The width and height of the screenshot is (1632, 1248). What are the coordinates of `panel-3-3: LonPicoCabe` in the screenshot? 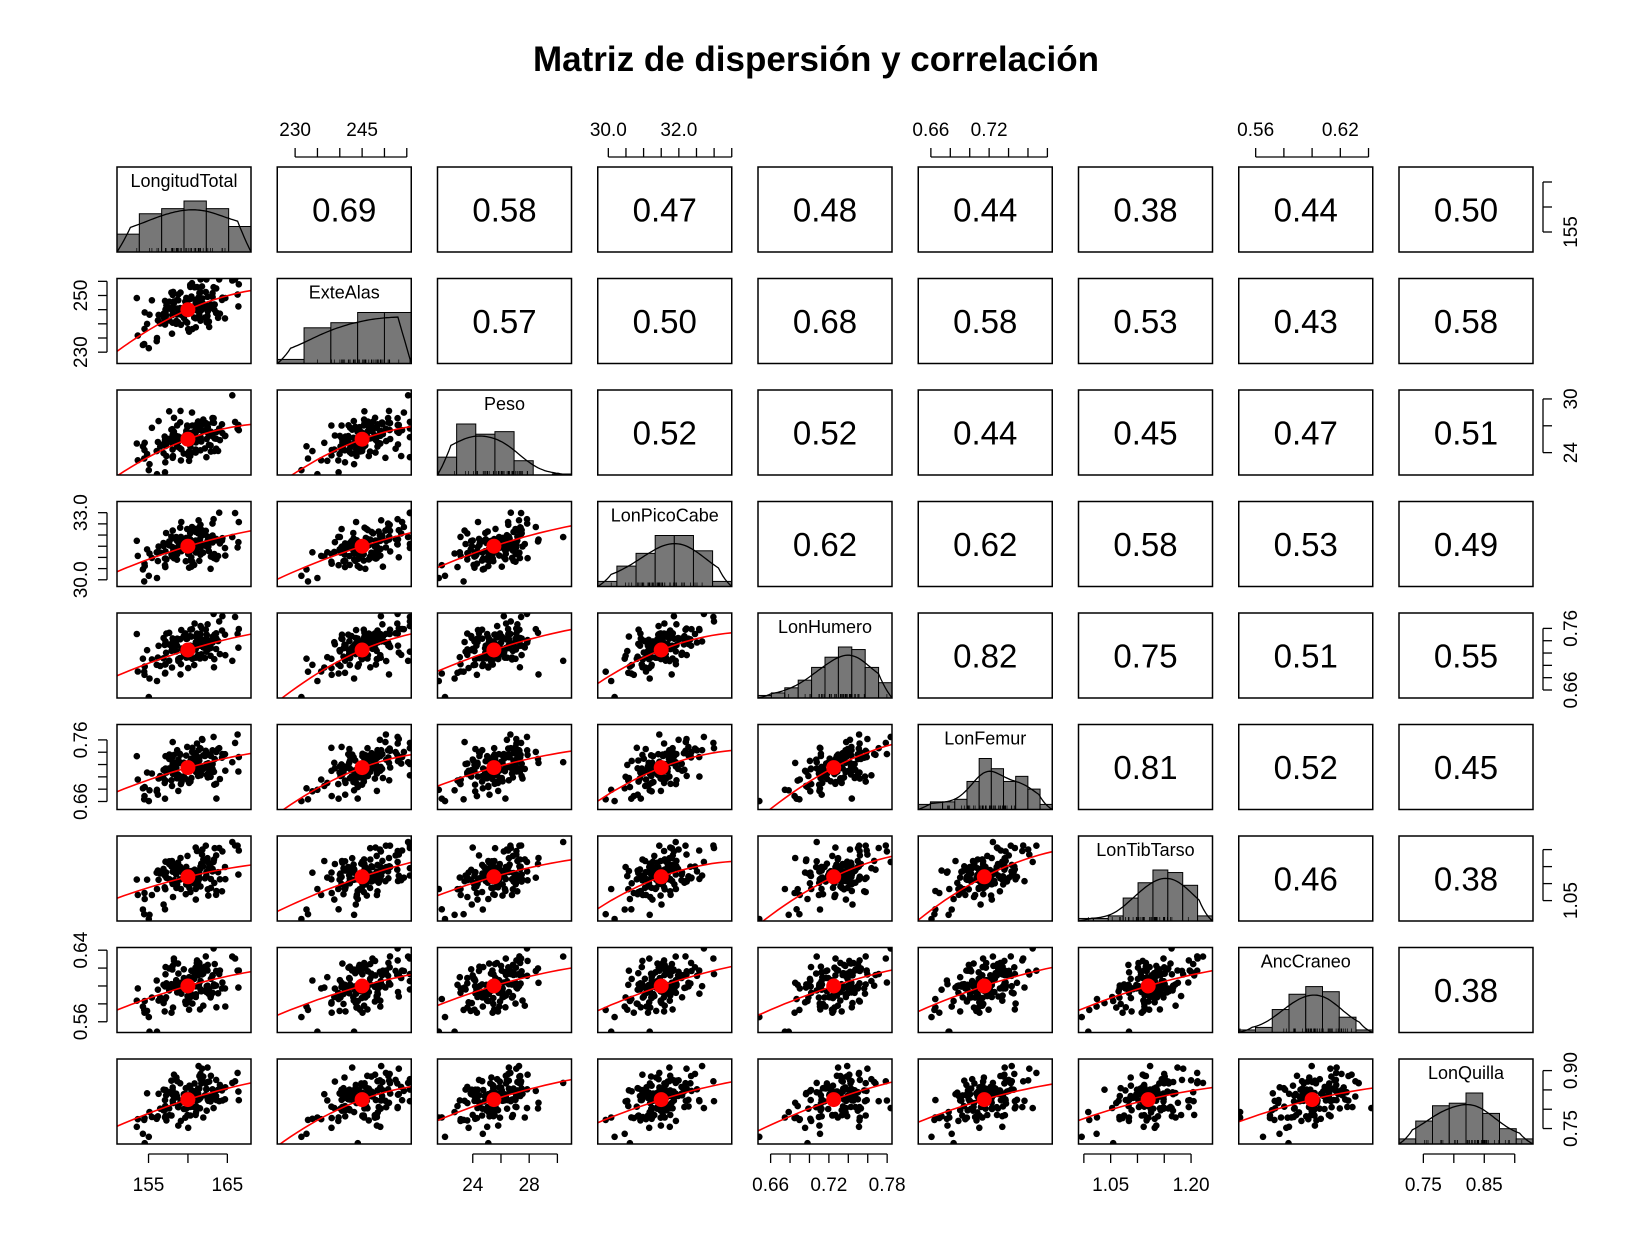 It's located at (665, 544).